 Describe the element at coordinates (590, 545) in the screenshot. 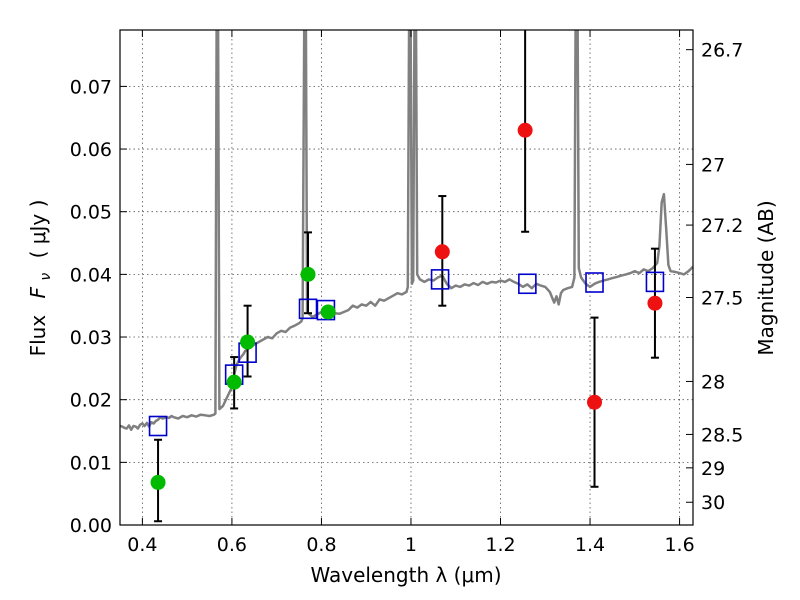

I see `x-tick-label: 1.4` at that location.